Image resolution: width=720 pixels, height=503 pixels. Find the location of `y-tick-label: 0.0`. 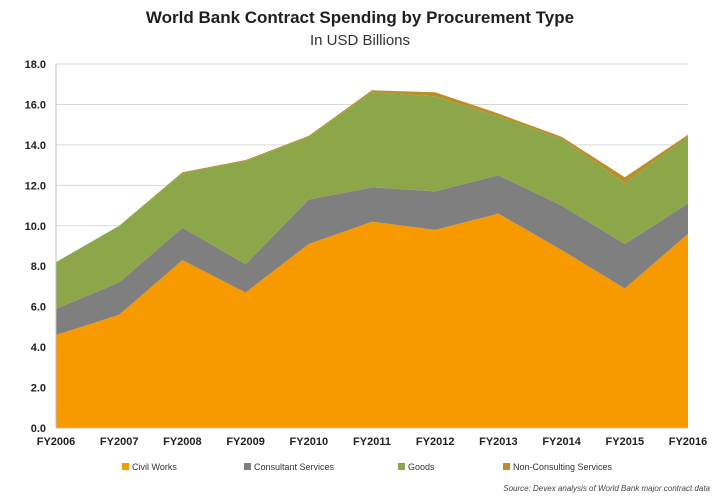

y-tick-label: 0.0 is located at coordinates (38, 429).